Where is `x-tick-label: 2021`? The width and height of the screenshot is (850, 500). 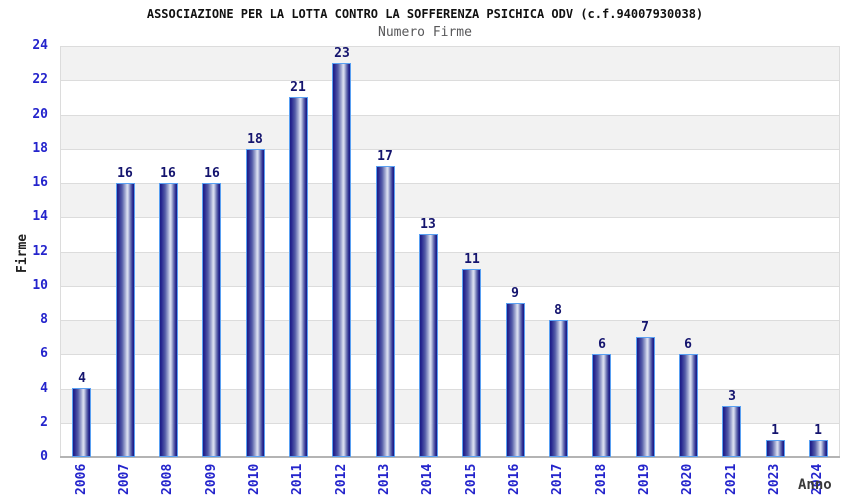 x-tick-label: 2021 is located at coordinates (731, 479).